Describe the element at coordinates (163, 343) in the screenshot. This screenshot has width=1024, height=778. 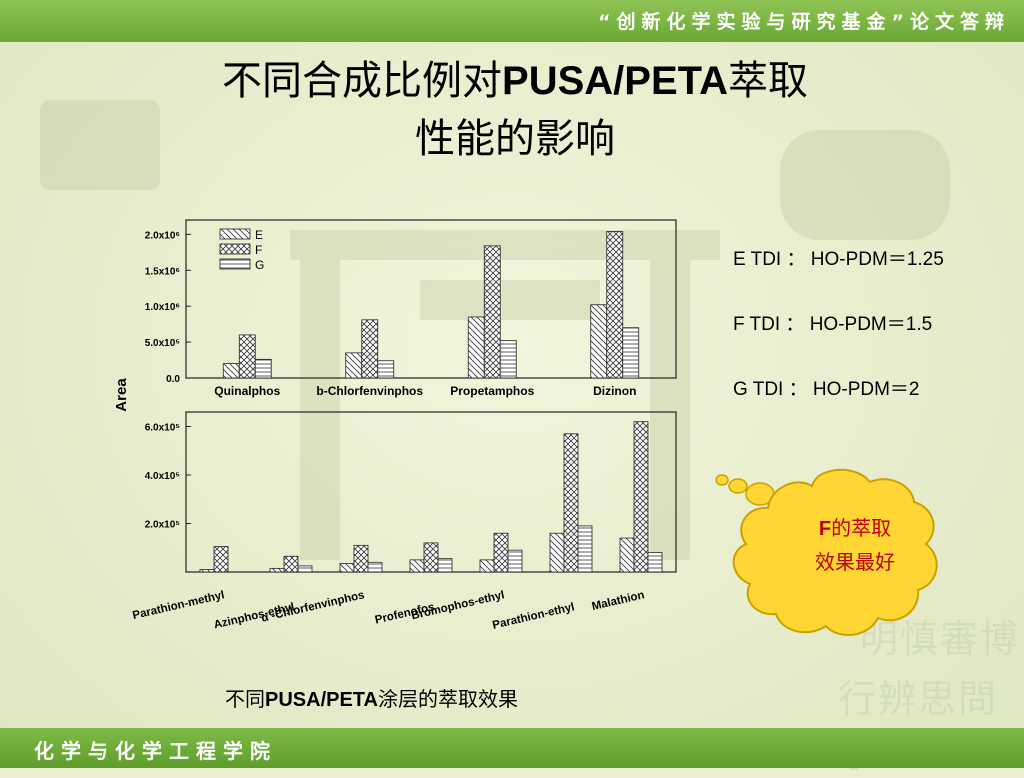
I see `y-tick-label: 5.0x10⁵` at that location.